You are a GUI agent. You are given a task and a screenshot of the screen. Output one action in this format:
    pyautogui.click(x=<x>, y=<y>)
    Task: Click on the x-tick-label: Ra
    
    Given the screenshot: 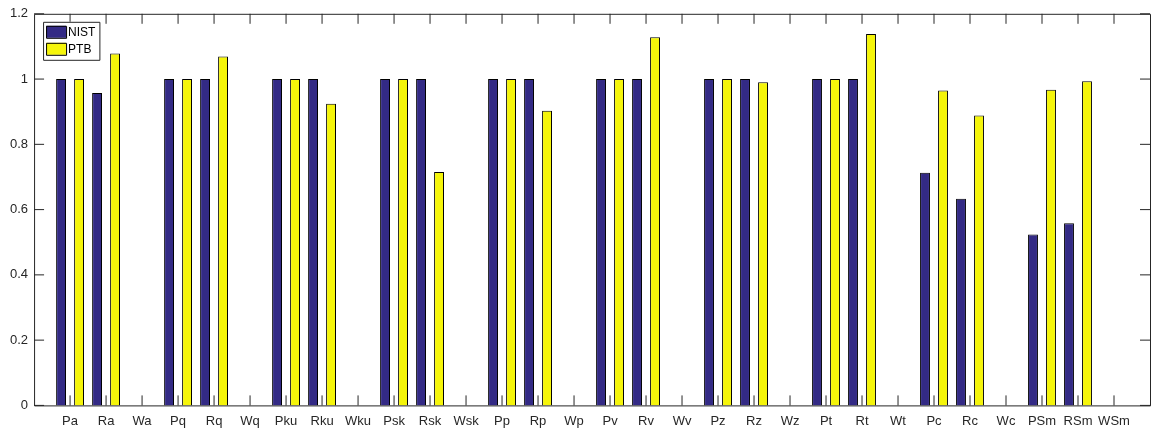 What is the action you would take?
    pyautogui.click(x=106, y=420)
    